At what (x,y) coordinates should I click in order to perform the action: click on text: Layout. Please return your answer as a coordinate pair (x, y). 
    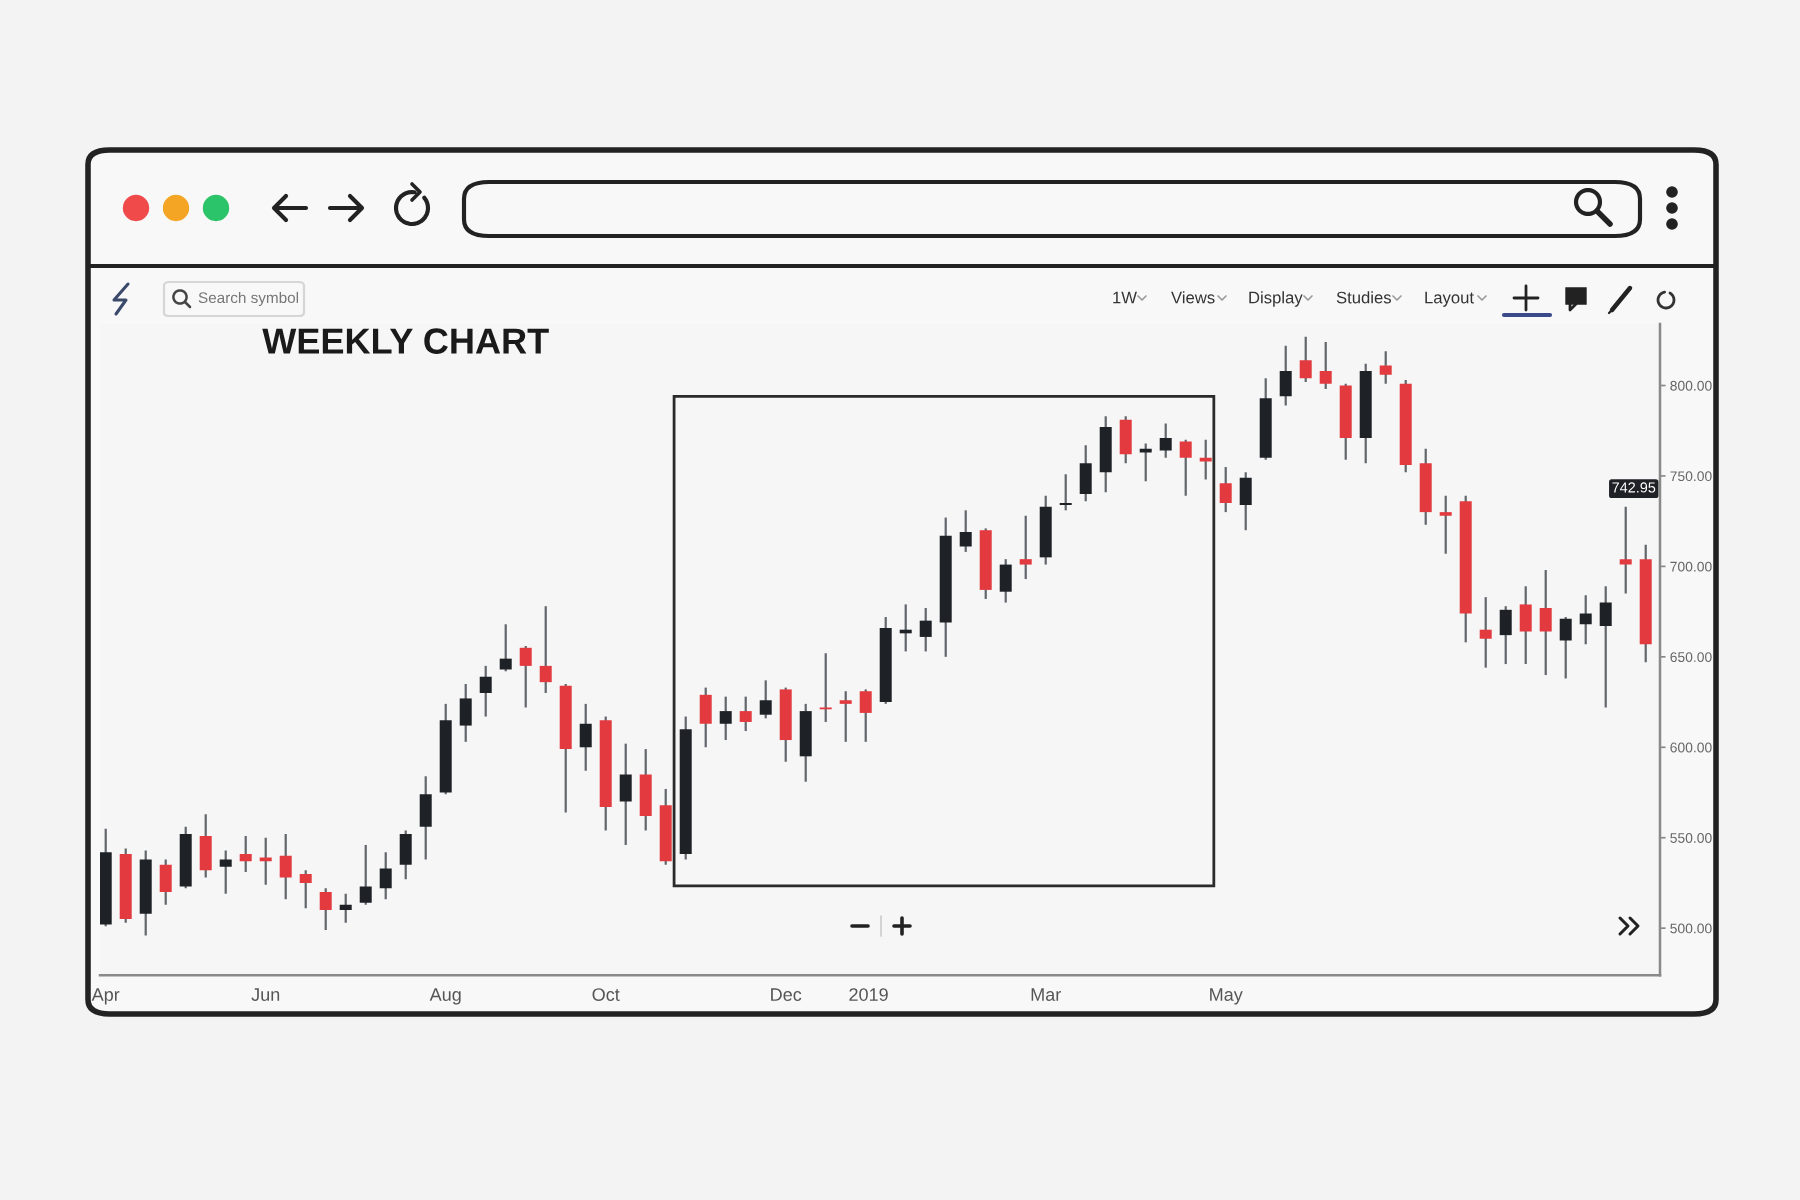
    Looking at the image, I should click on (1449, 299).